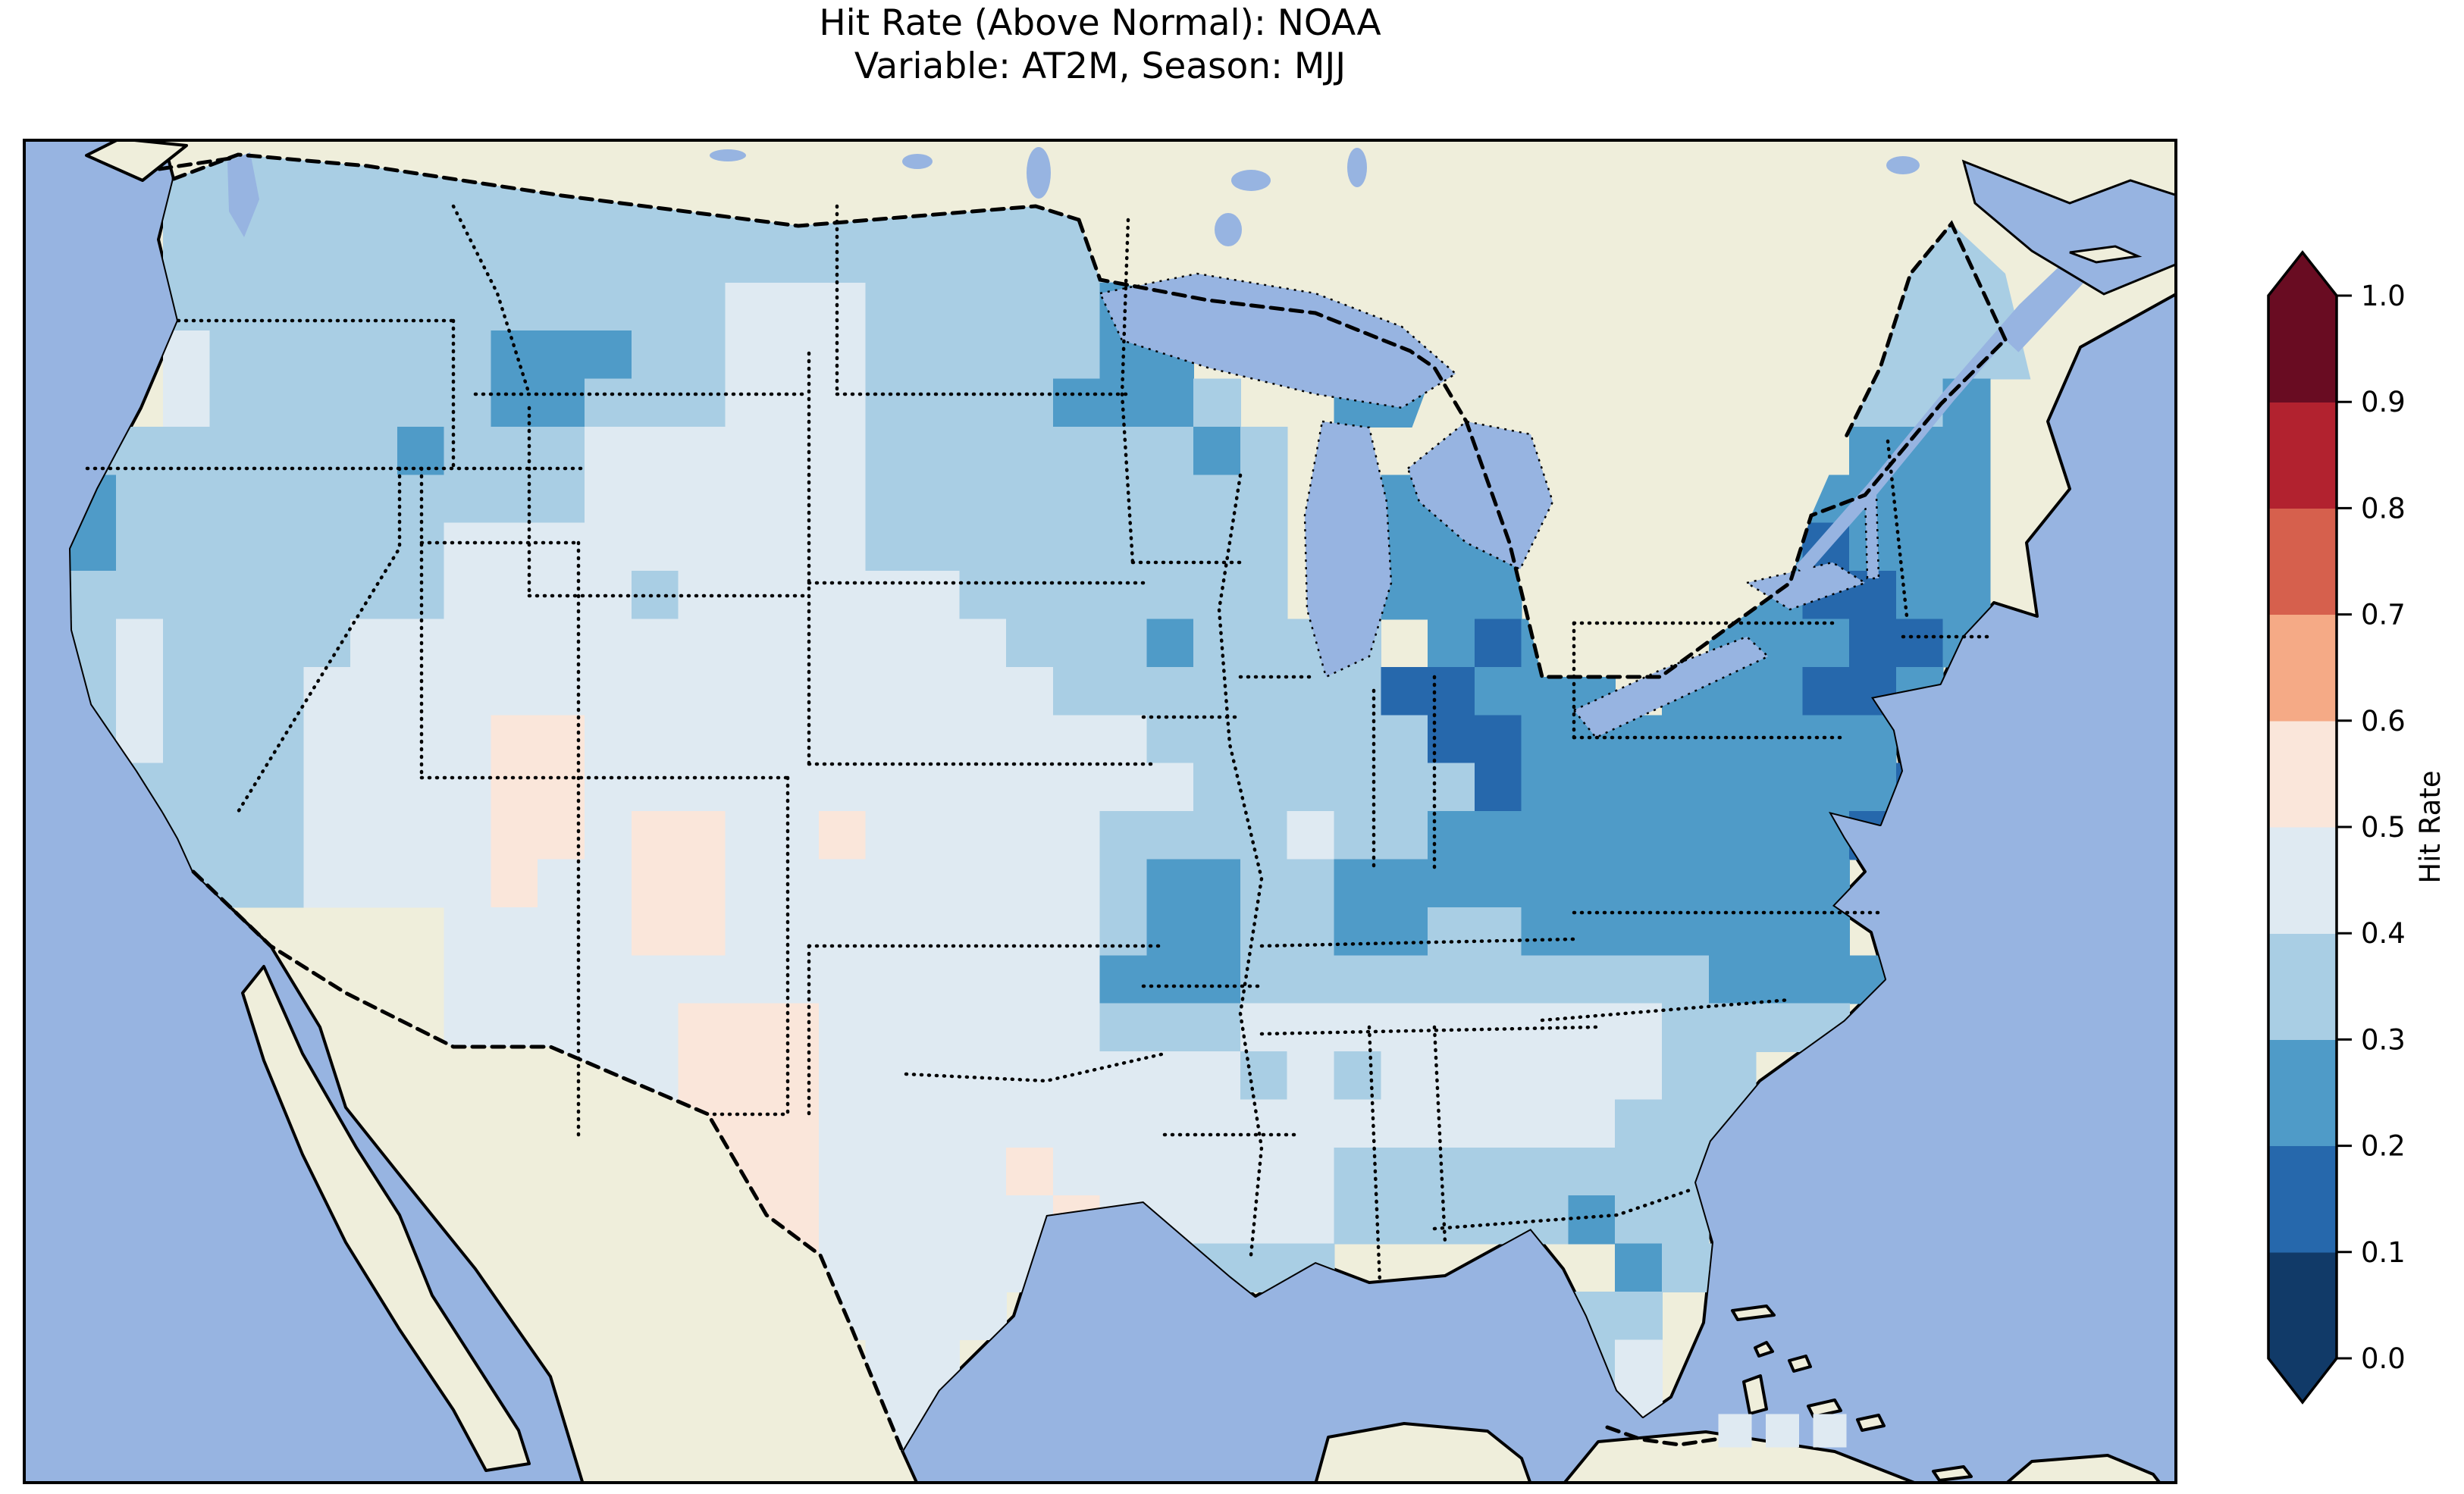  What do you see at coordinates (1671, 687) in the screenshot?
I see `lake-erie` at bounding box center [1671, 687].